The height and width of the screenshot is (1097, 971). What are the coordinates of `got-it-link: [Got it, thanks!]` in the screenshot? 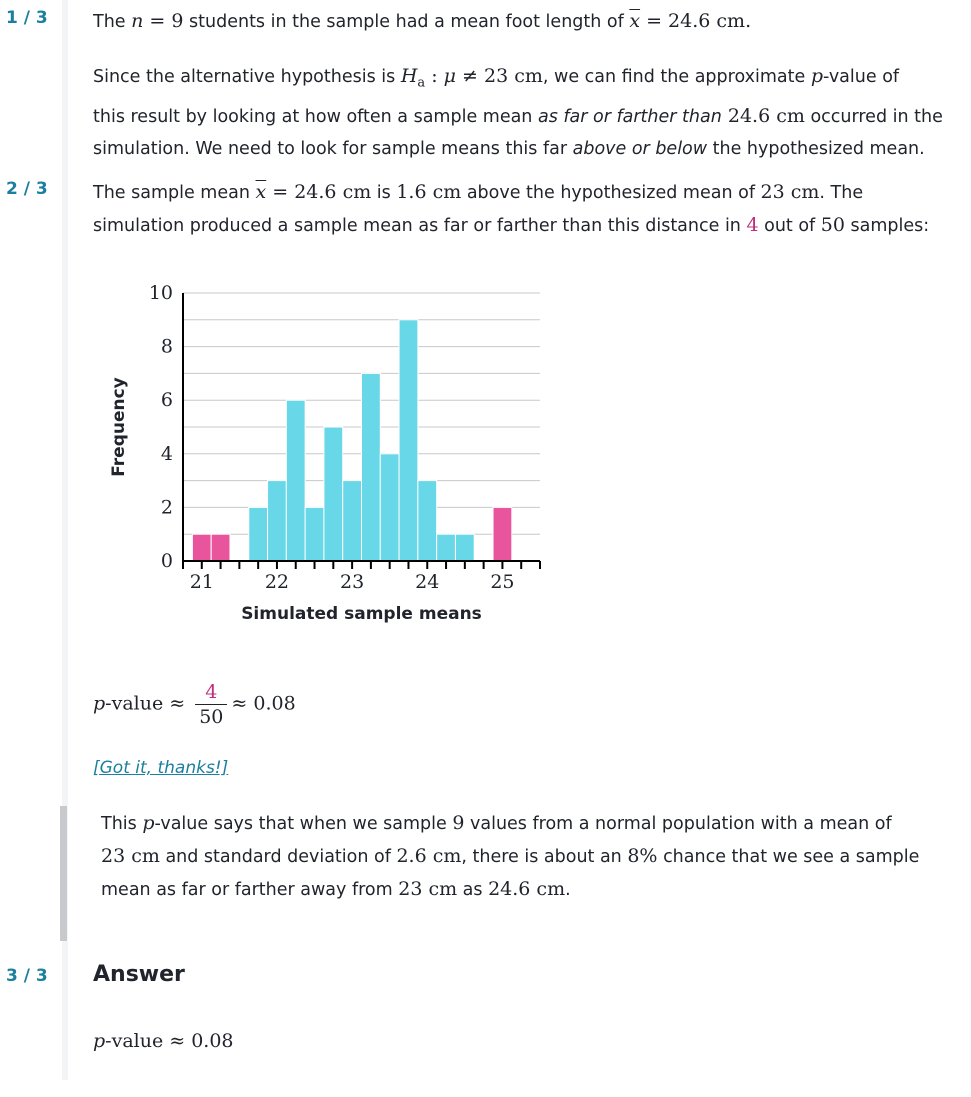 It's located at (161, 768).